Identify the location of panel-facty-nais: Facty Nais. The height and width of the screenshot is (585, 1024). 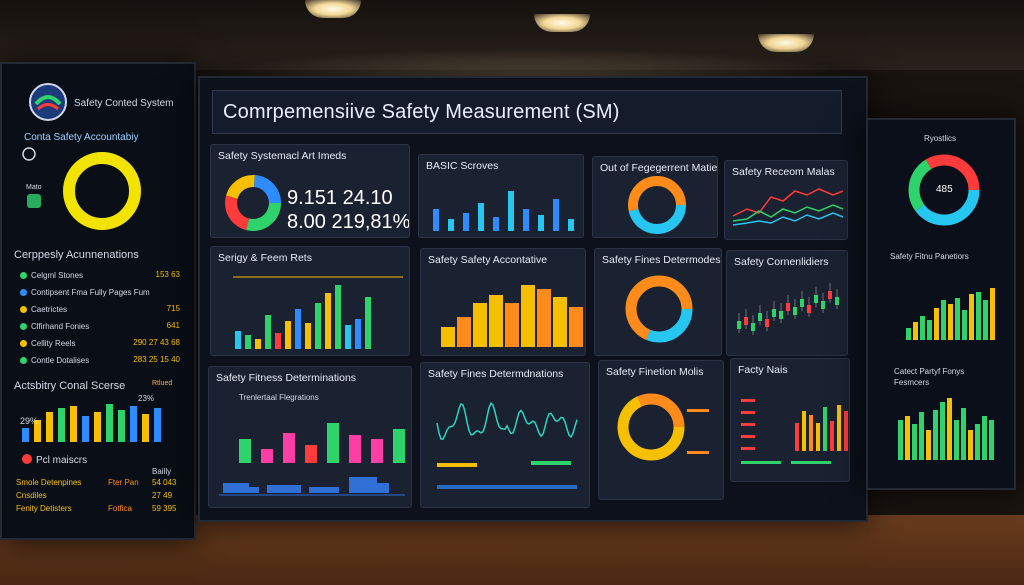
(790, 420).